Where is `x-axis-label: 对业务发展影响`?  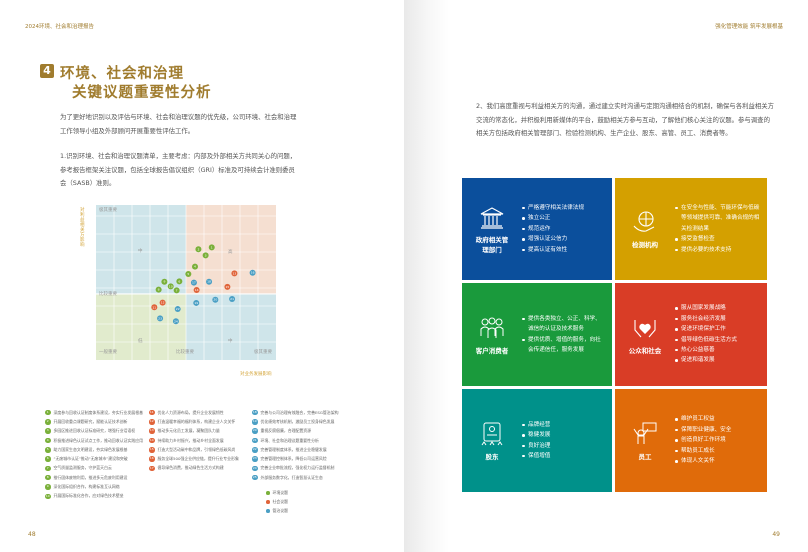
x-axis-label: 对业务发展影响 is located at coordinates (256, 374).